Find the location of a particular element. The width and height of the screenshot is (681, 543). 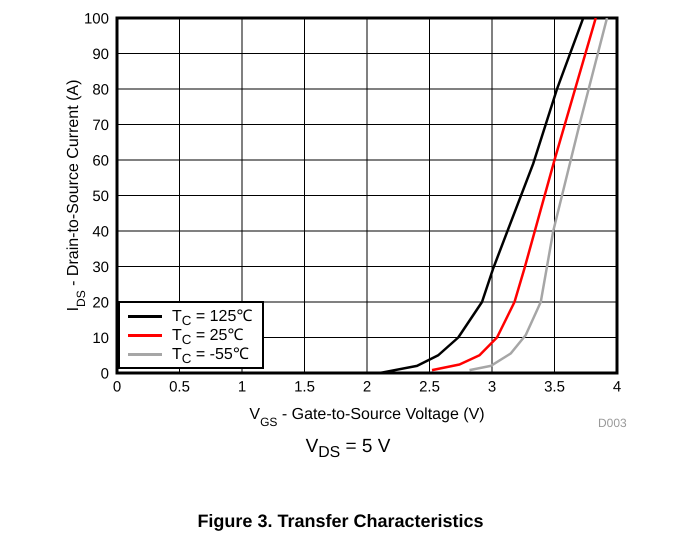

y-tick-label: 50 is located at coordinates (100, 196).